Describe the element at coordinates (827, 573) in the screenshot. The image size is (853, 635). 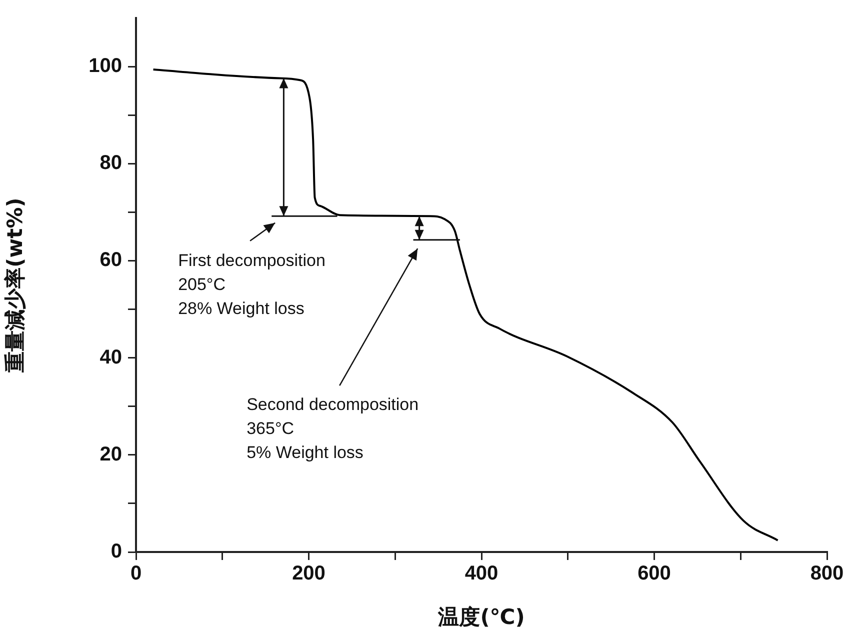
I see `x-tick-label: 800` at that location.